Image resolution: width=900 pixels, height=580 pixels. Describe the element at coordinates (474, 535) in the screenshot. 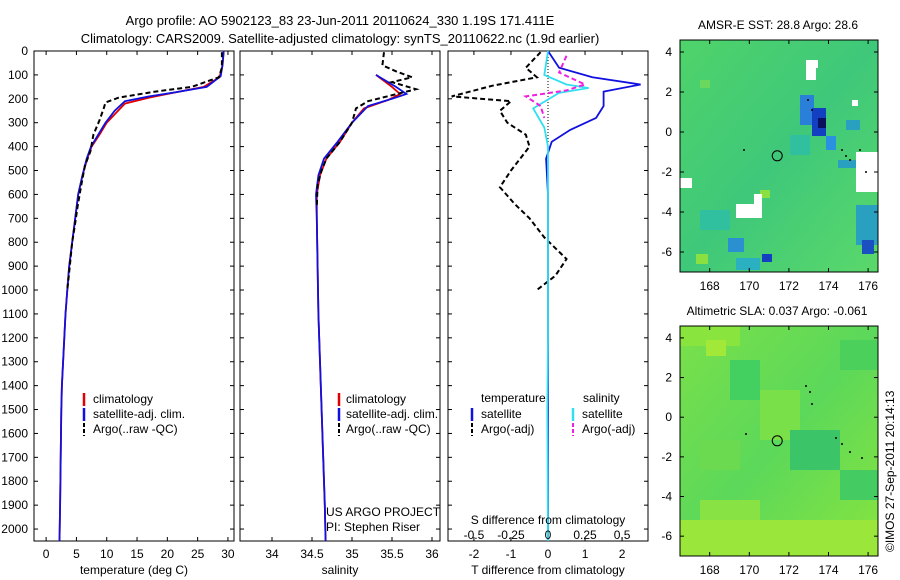

I see `s-tick-label: -0.5` at that location.